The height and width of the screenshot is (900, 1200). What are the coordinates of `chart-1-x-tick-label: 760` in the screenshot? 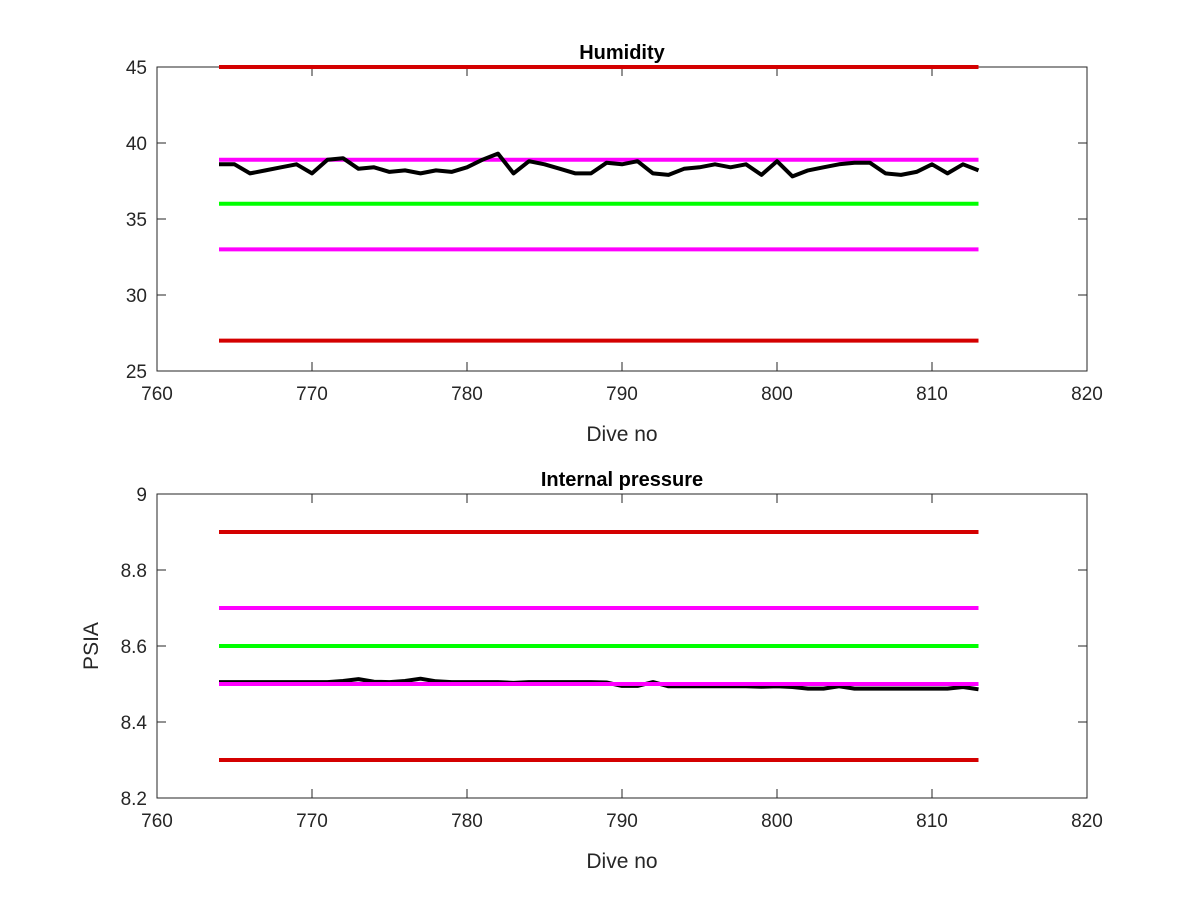 It's located at (157, 394).